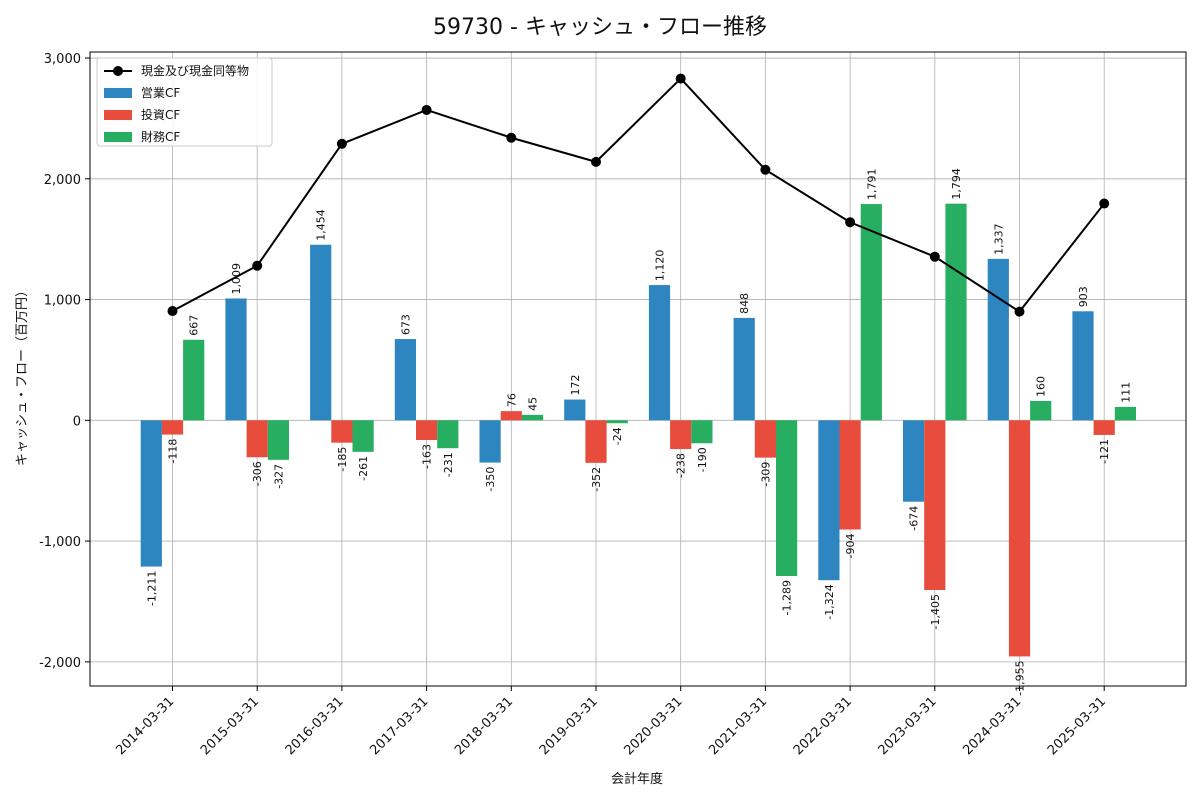  I want to click on data-label: -1,405, so click(935, 611).